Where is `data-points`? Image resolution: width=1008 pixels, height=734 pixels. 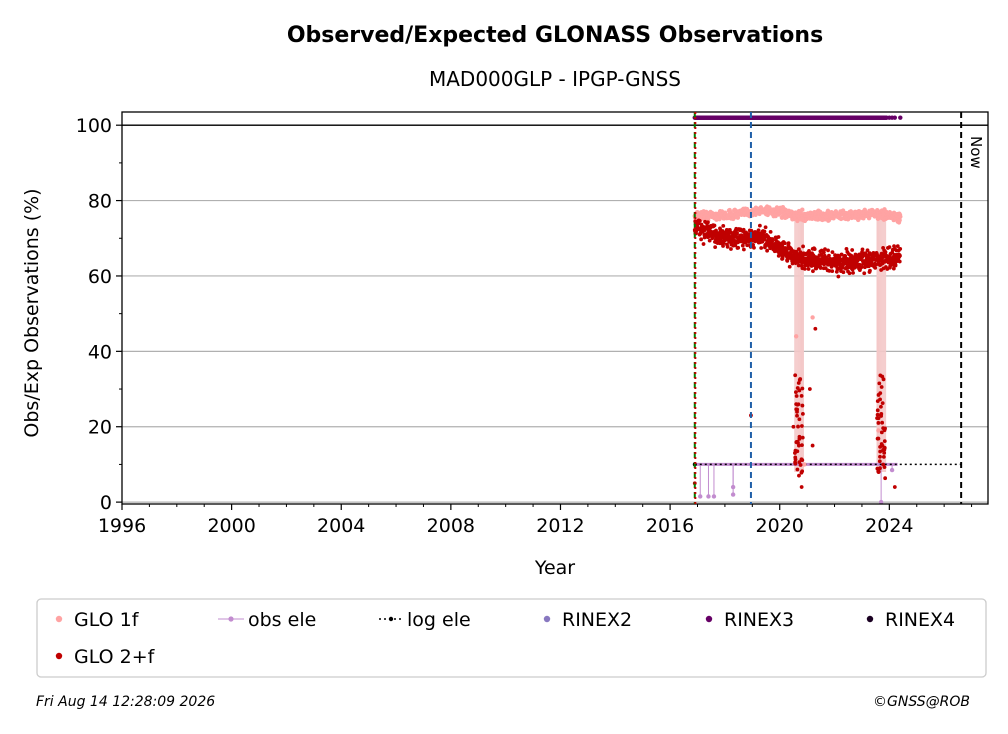
data-points is located at coordinates (826, 310).